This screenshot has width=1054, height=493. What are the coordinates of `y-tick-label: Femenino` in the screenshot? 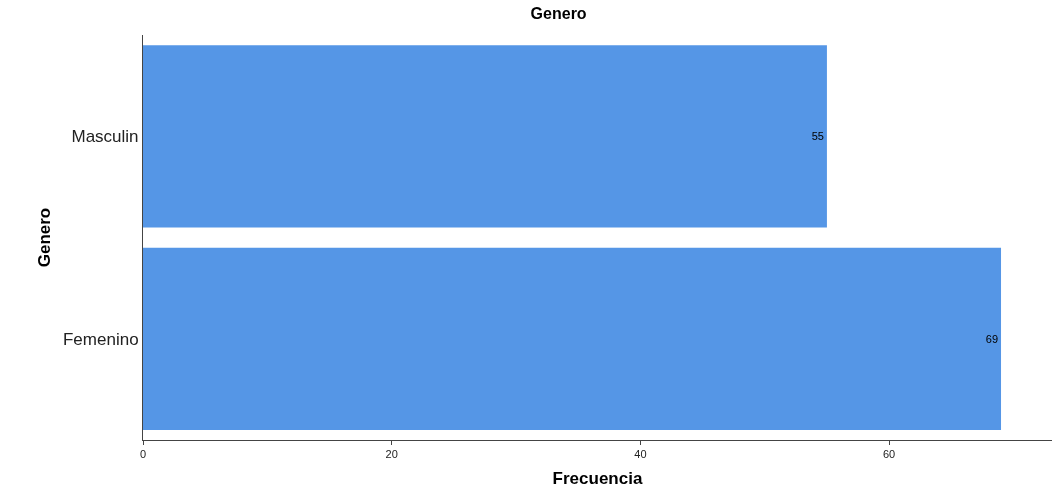 It's located at (100, 339).